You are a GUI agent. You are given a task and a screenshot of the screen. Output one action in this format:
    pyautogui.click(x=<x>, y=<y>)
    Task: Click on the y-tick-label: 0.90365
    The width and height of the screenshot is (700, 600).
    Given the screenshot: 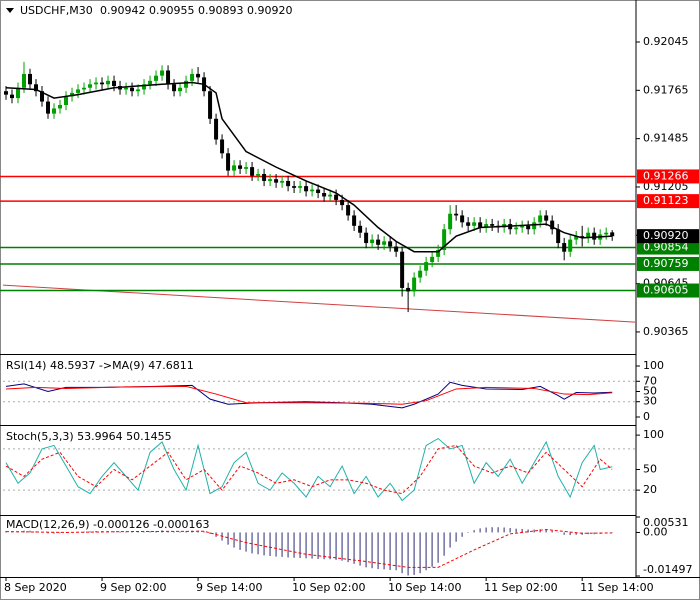 What is the action you would take?
    pyautogui.click(x=666, y=331)
    